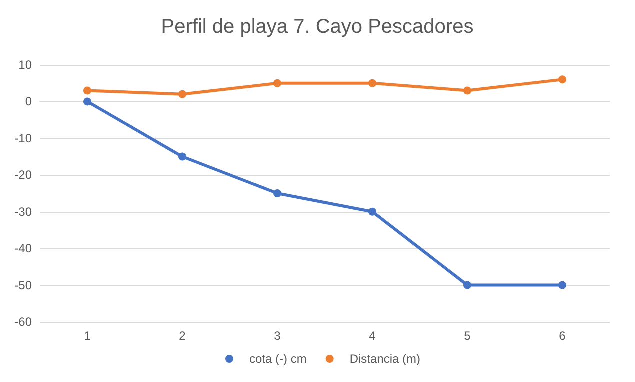 The image size is (635, 382). What do you see at coordinates (25, 65) in the screenshot?
I see `y-tick-label: 10` at bounding box center [25, 65].